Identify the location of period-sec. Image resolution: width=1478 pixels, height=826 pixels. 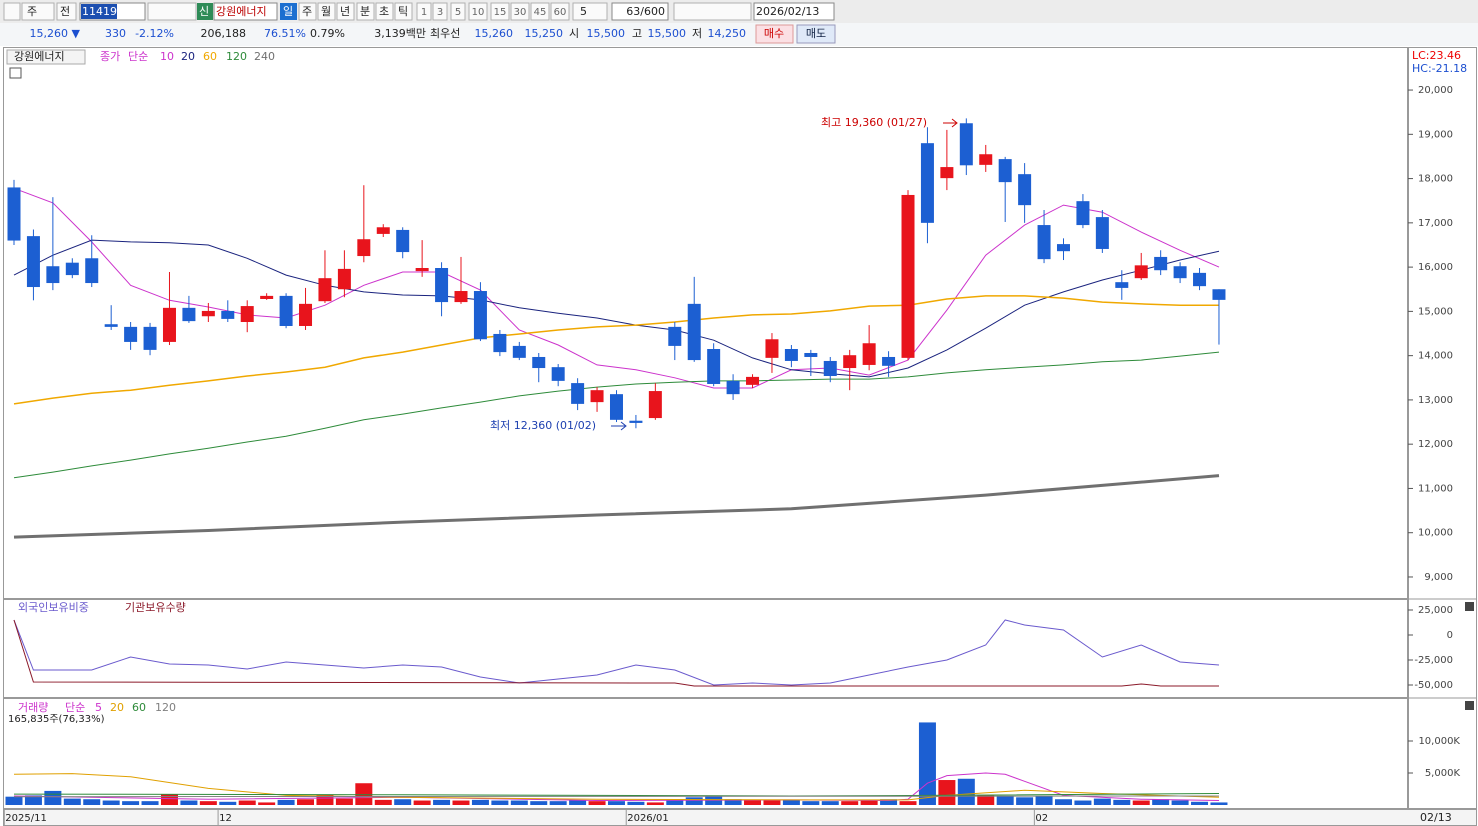
(384, 11).